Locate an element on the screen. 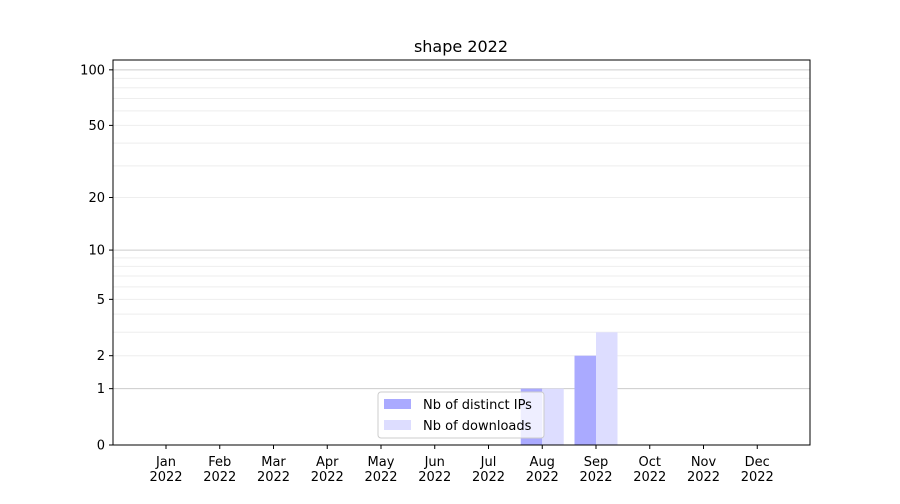 The image size is (900, 504). y-tick-label: 0 is located at coordinates (101, 446).